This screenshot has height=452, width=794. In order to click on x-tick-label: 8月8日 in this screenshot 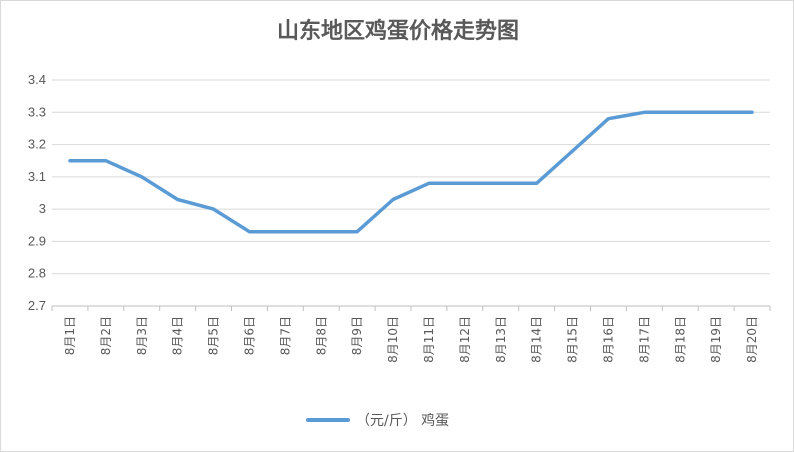, I will do `click(321, 335)`.